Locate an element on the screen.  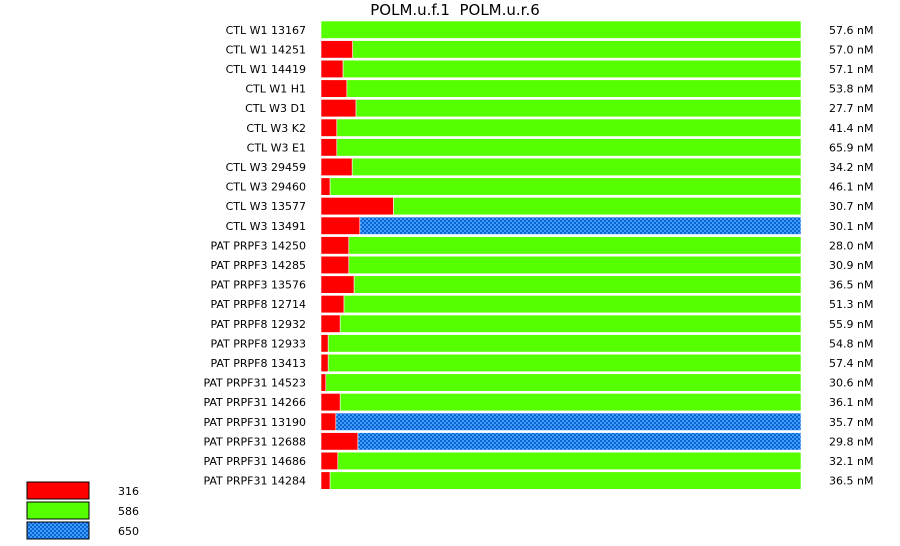
total-label: 54.8 nM is located at coordinates (851, 343).